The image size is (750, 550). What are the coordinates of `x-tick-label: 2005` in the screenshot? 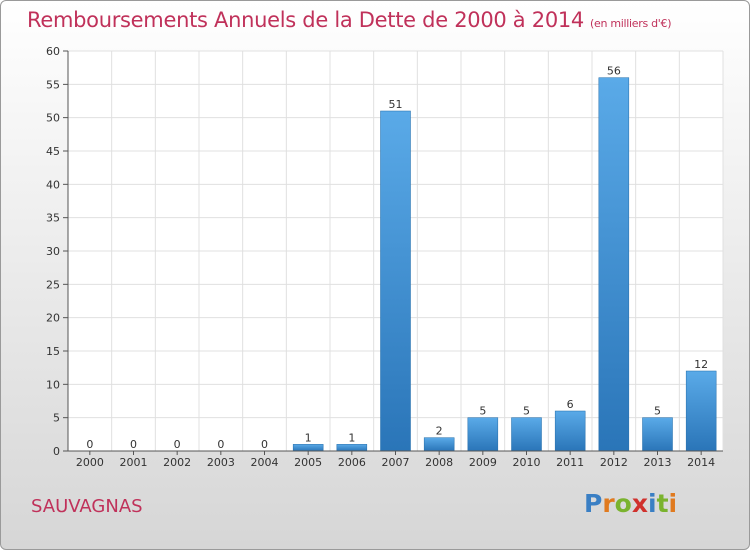 It's located at (308, 462).